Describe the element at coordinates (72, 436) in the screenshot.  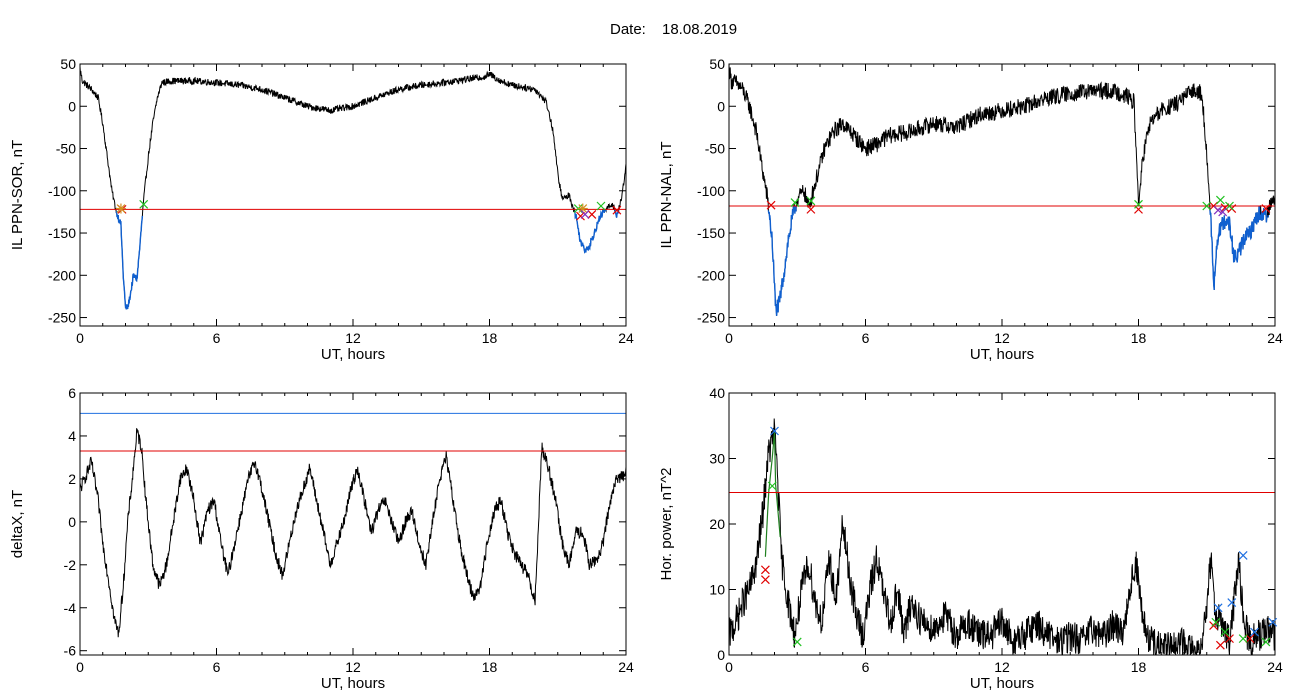
I see `y-tick-label-deltax: 4` at that location.